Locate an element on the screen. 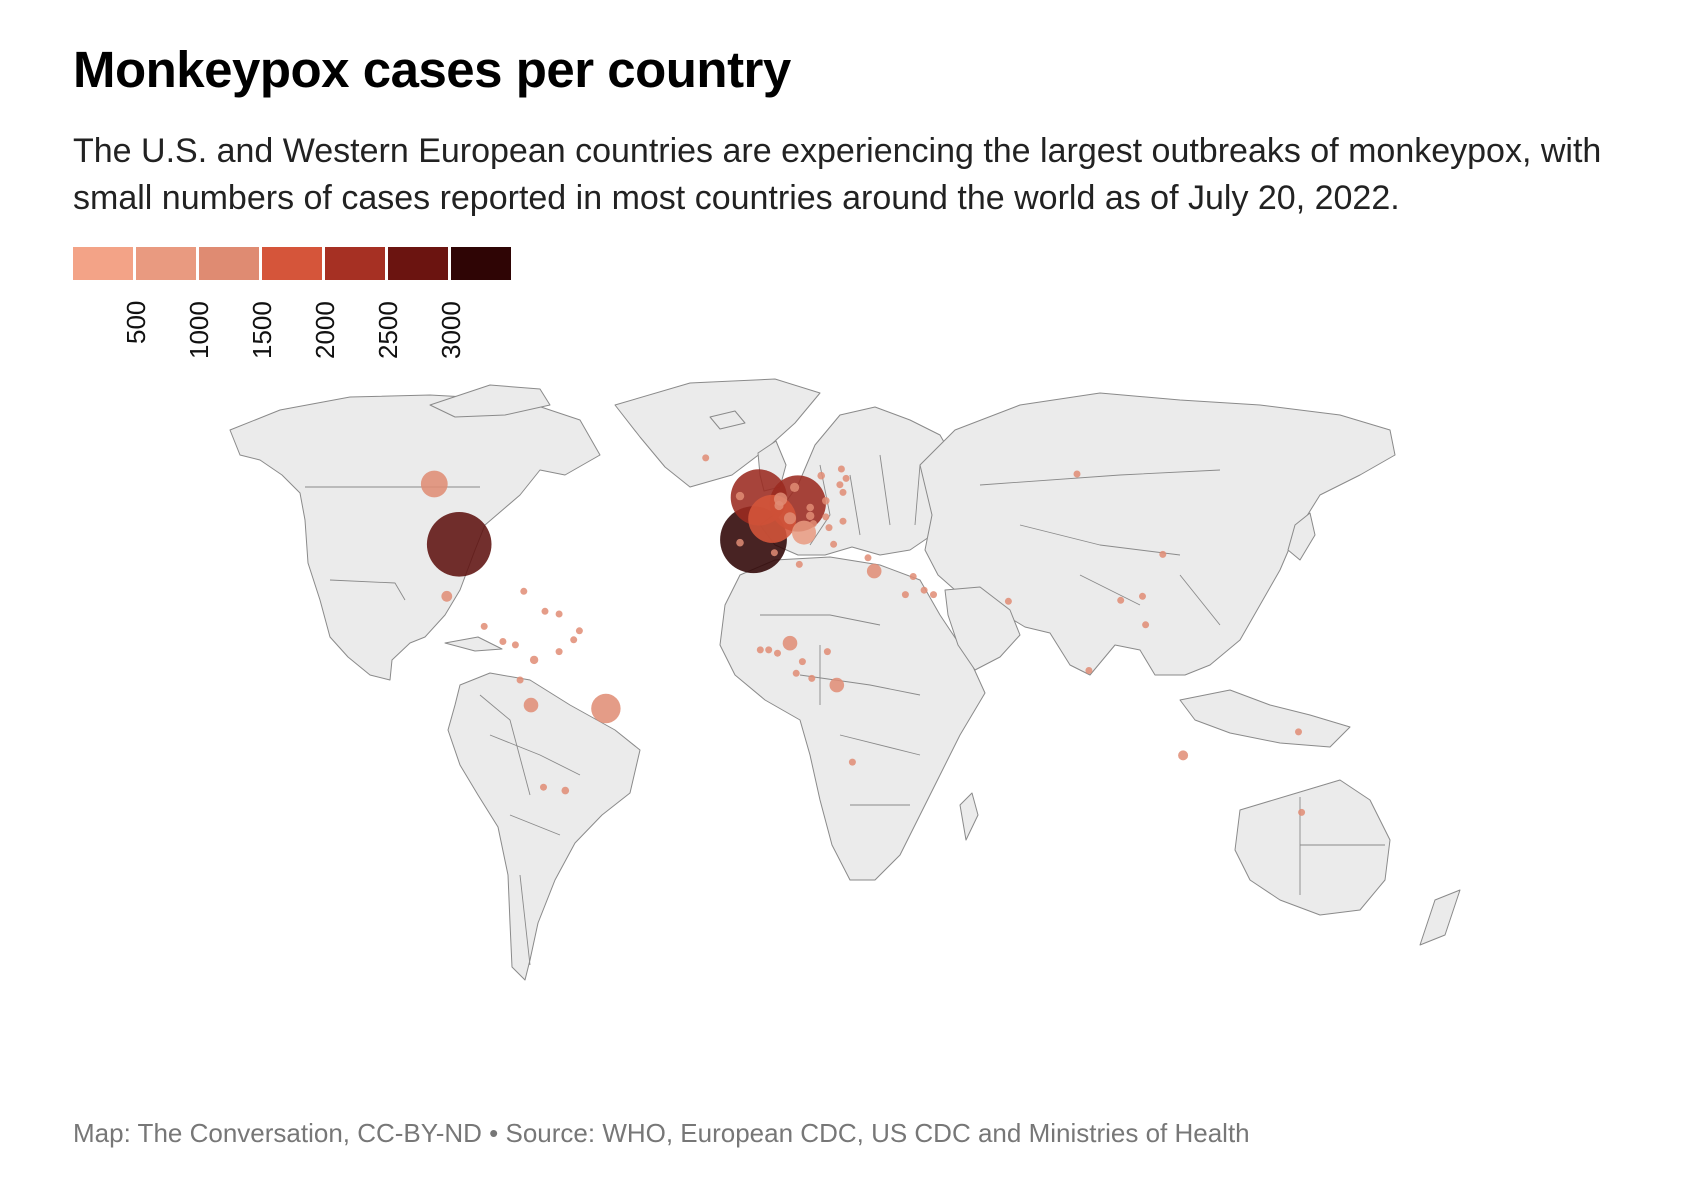 The height and width of the screenshot is (1194, 1702). south-america-borders is located at coordinates (530, 830).